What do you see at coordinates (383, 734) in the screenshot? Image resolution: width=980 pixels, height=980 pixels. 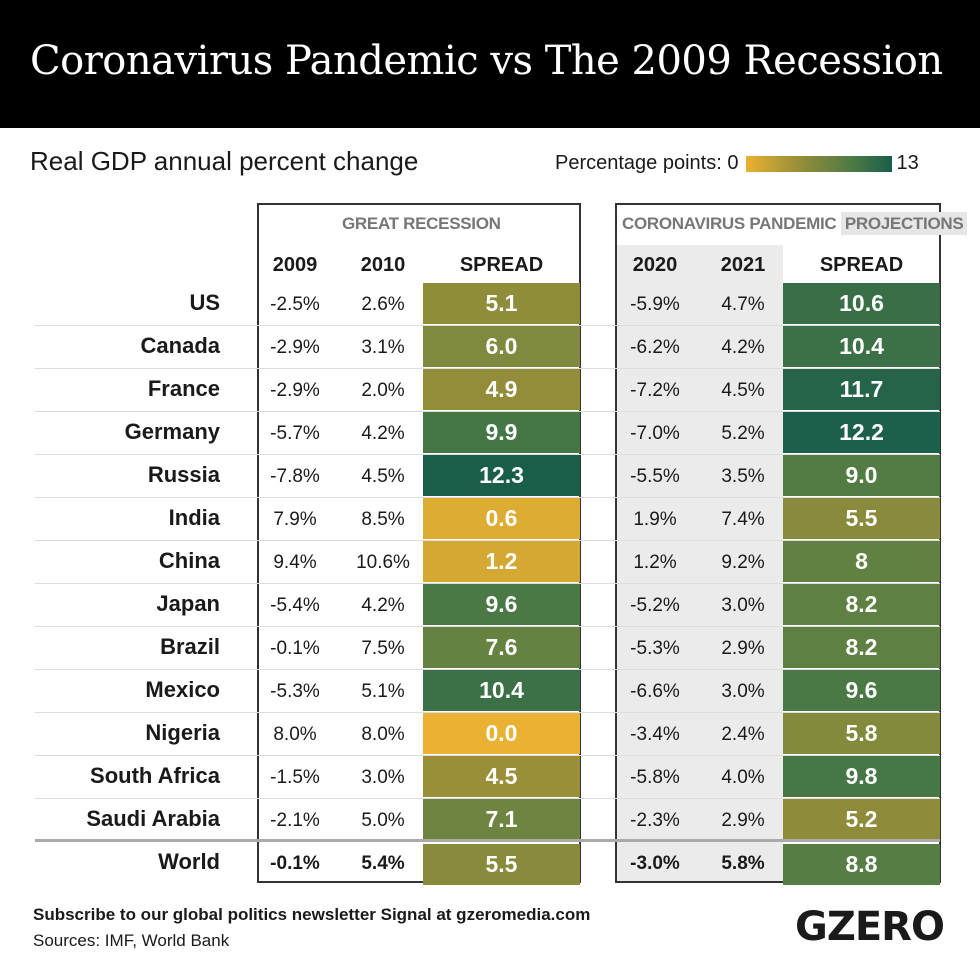 I see `value-2010: 8.0%` at bounding box center [383, 734].